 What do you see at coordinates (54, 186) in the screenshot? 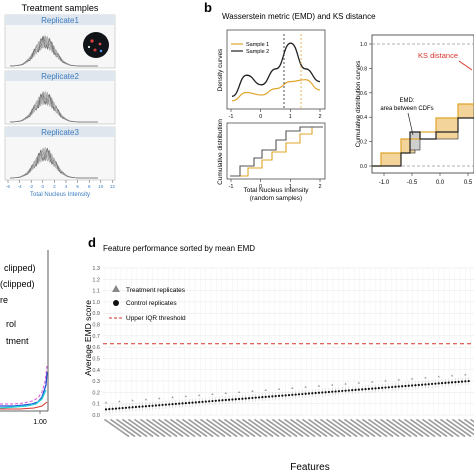
I see `panel-a-tick-label: 2` at bounding box center [54, 186].